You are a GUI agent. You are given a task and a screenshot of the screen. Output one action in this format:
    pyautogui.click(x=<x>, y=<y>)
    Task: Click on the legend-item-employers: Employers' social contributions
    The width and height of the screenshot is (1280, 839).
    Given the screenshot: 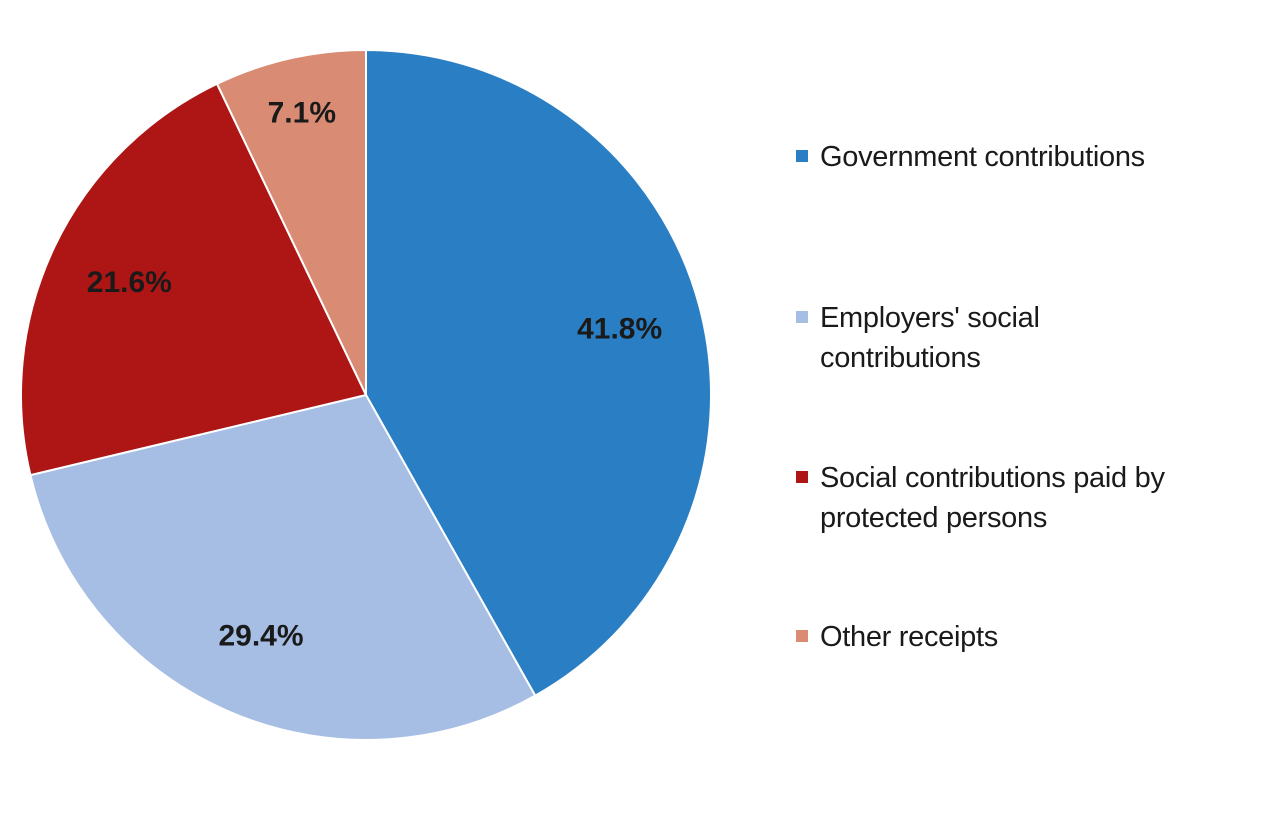 What is the action you would take?
    pyautogui.click(x=946, y=338)
    